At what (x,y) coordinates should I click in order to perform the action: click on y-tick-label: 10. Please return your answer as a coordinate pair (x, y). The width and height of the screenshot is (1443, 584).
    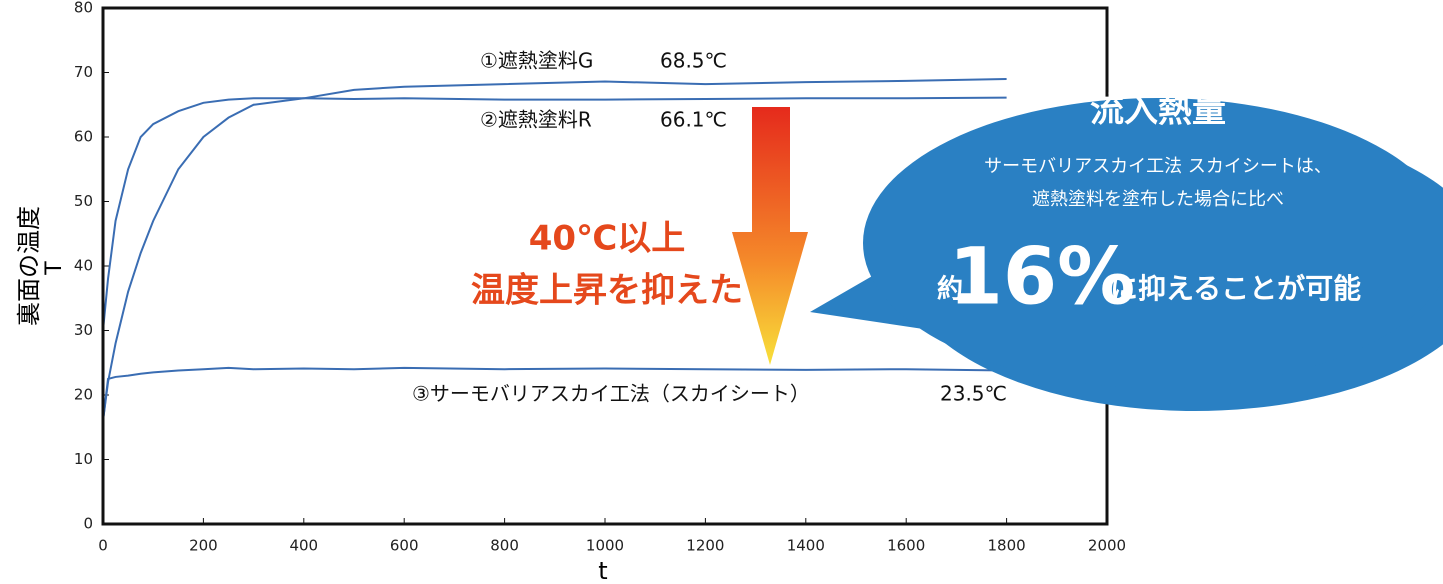
    Looking at the image, I should click on (83, 459).